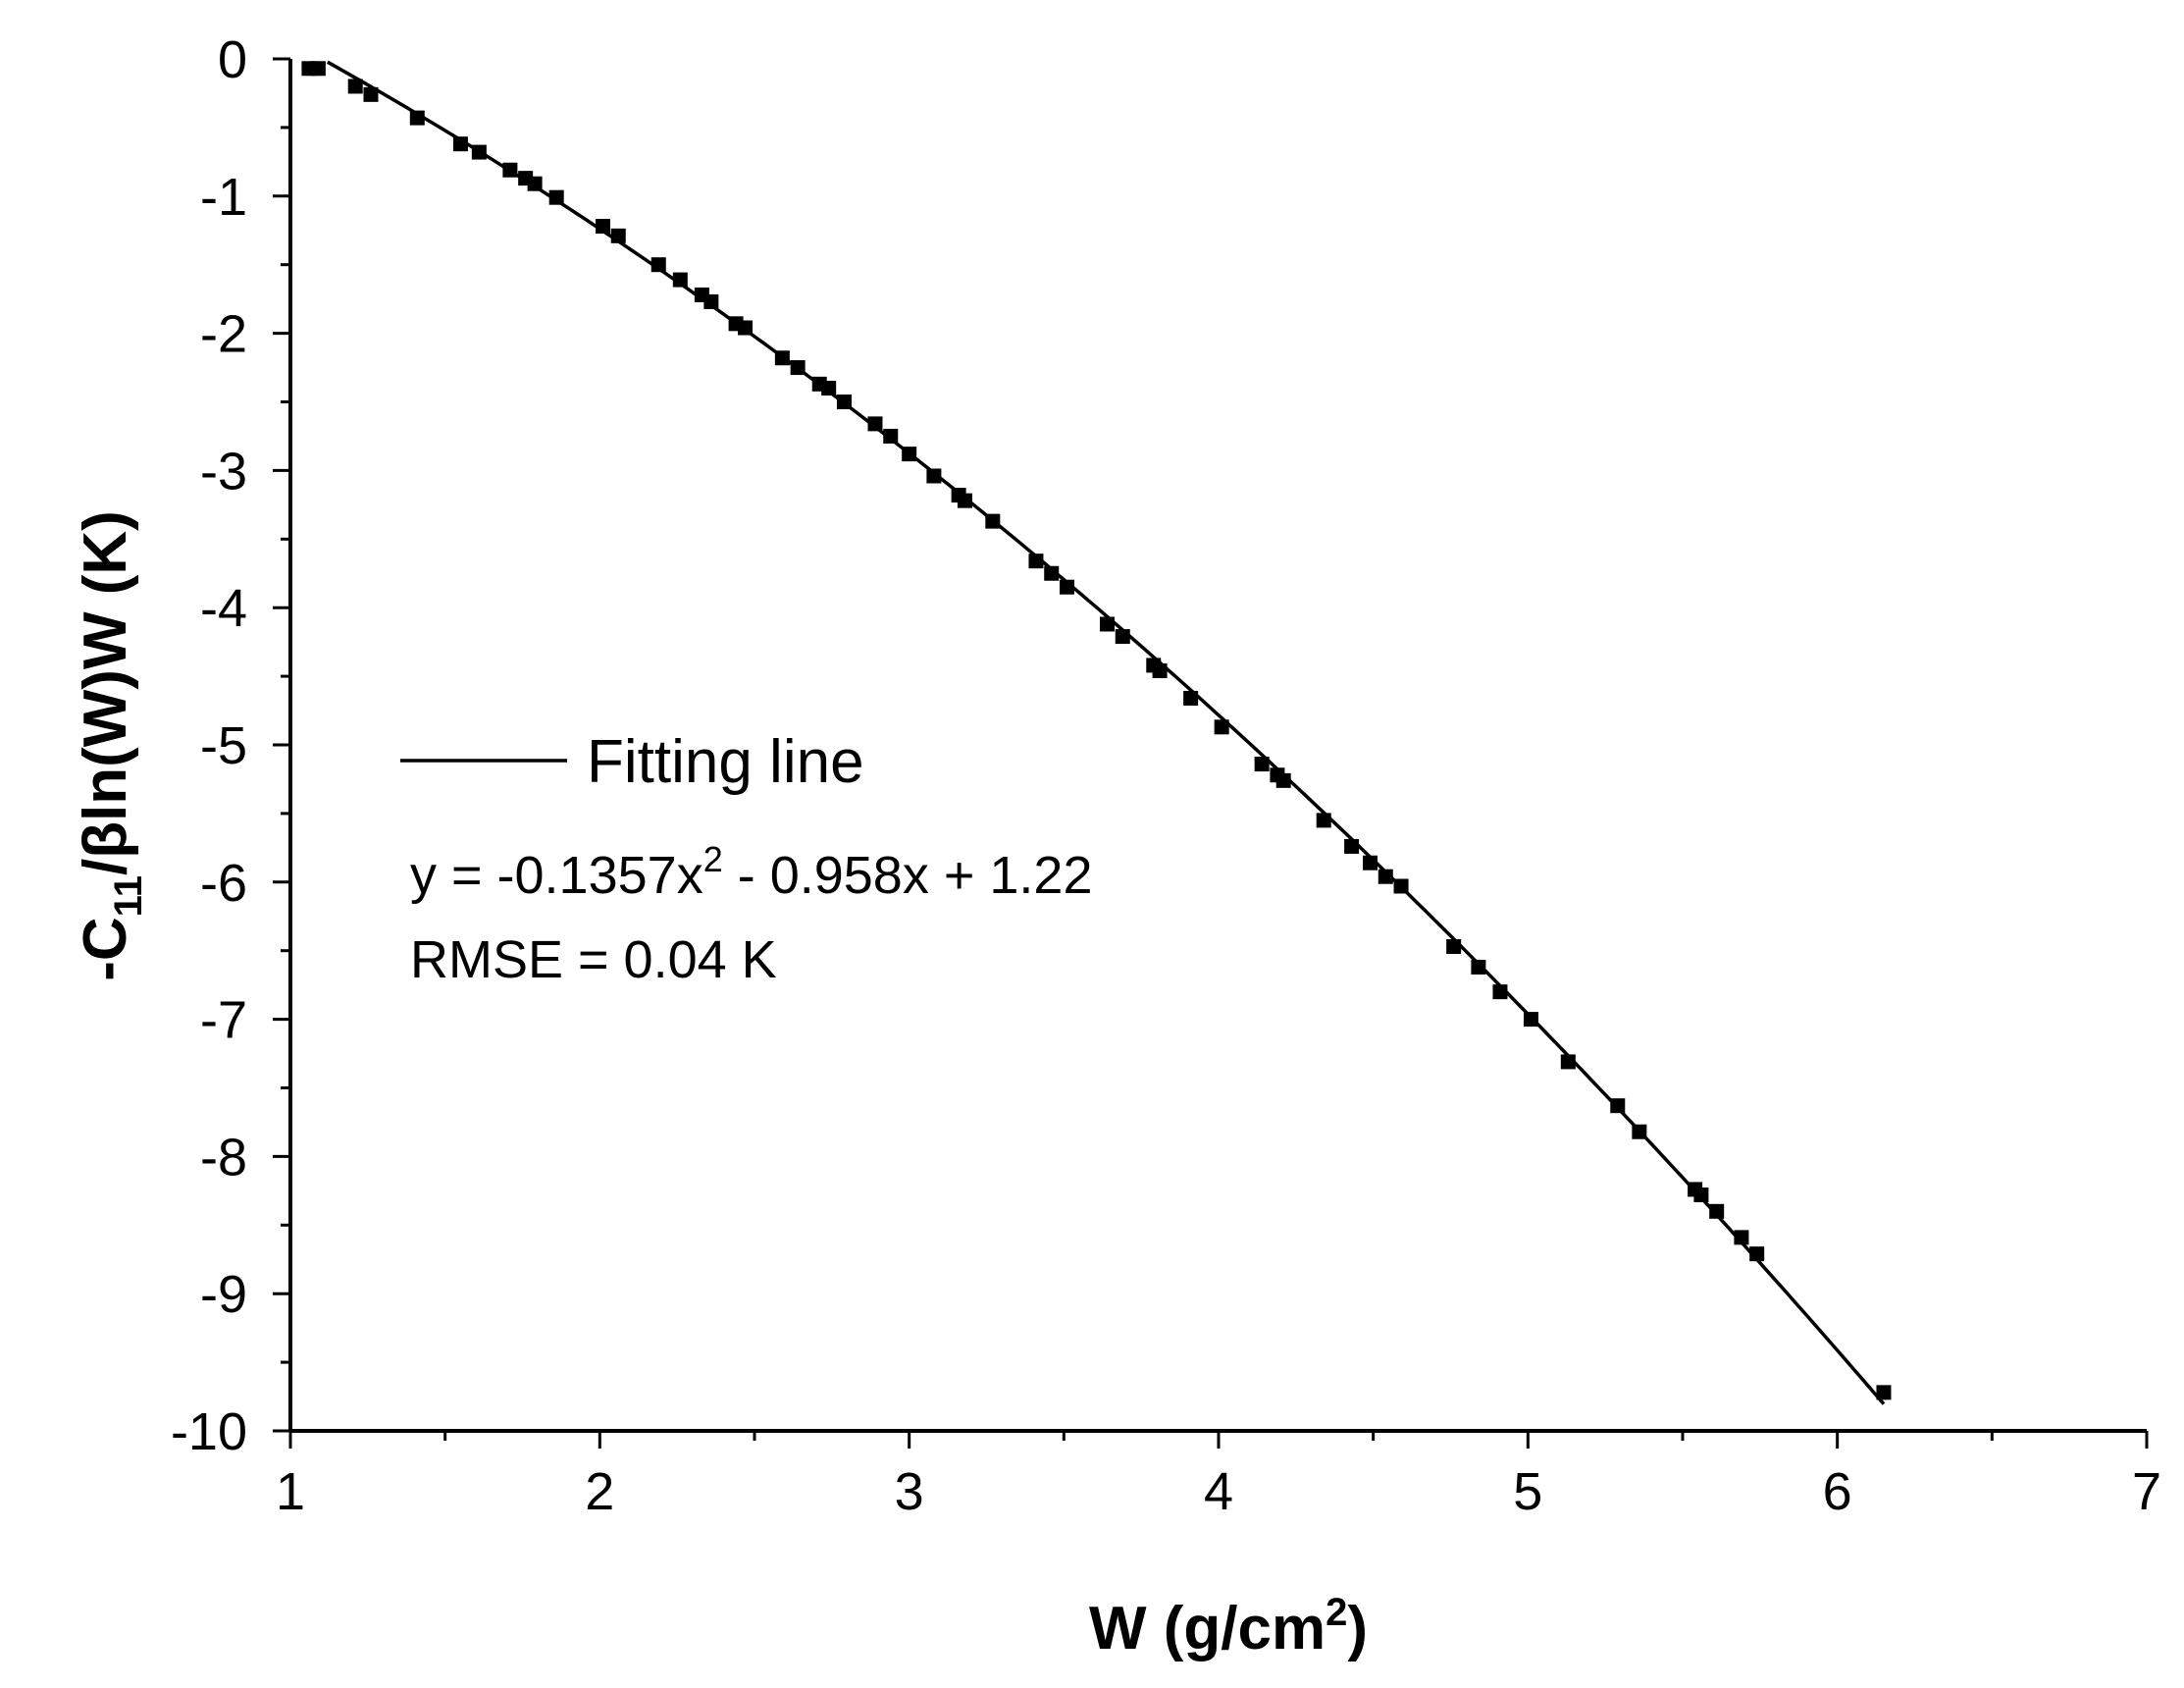 The width and height of the screenshot is (2184, 1688). Describe the element at coordinates (725, 762) in the screenshot. I see `legend-entry-label: Fitting line` at that location.